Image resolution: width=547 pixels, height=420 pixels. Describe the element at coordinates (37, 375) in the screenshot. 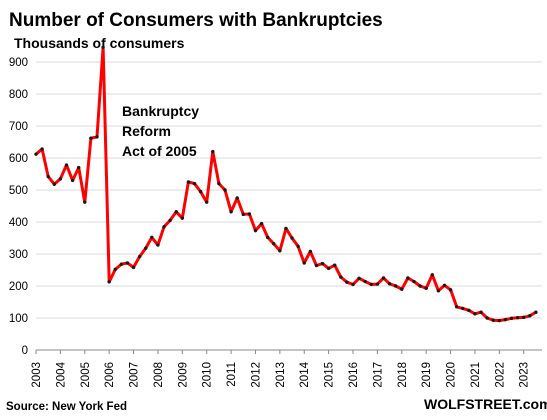

I see `x-tick-label: 2003` at that location.